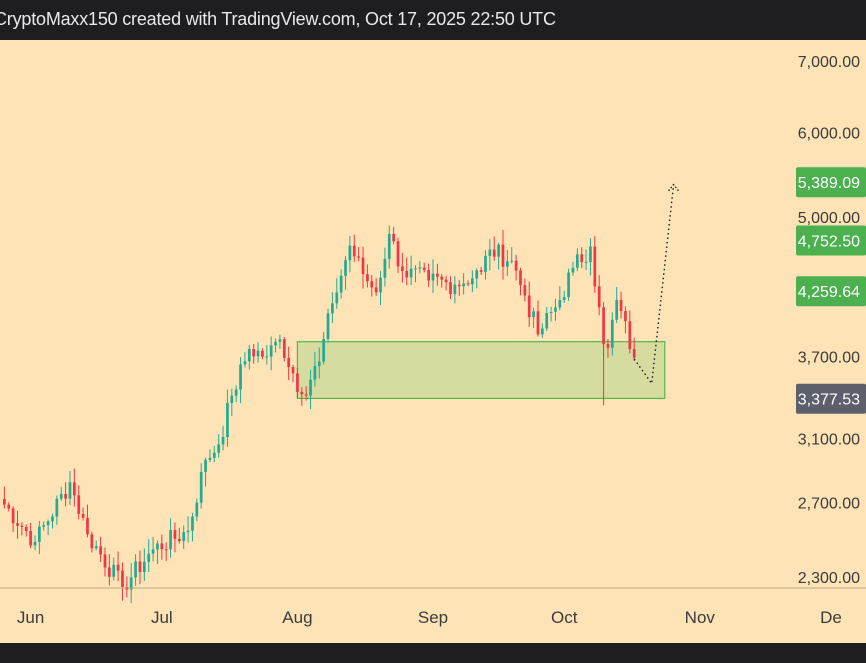 The width and height of the screenshot is (866, 663). Describe the element at coordinates (654, 285) in the screenshot. I see `projection-path` at that location.